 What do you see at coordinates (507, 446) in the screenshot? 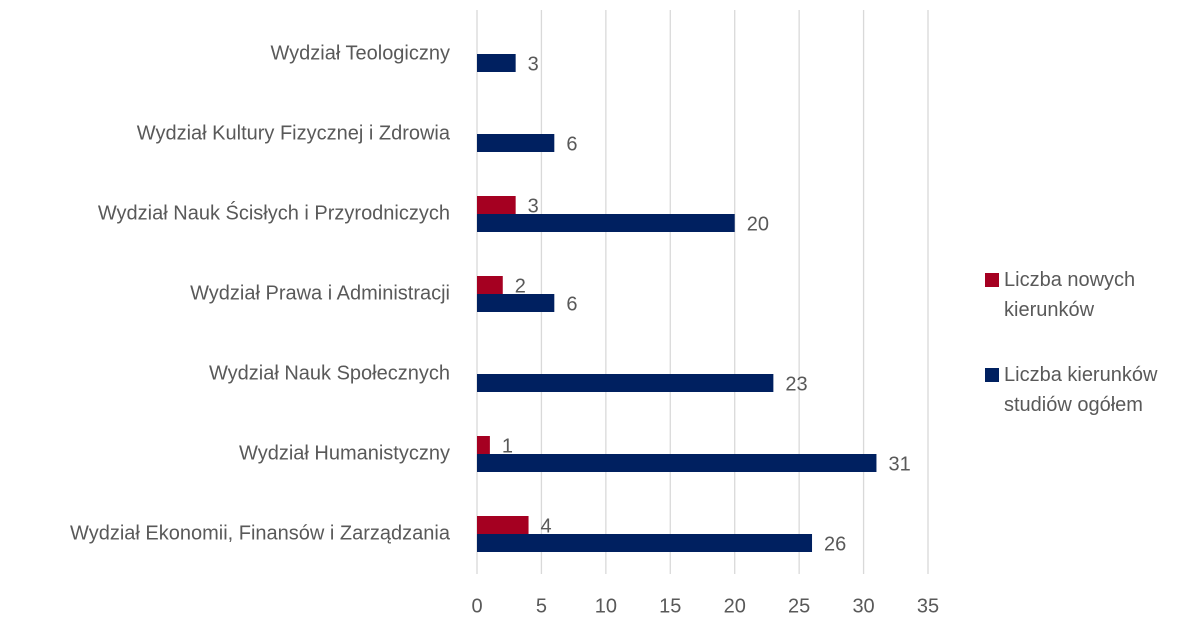
I see `data-label: 1` at bounding box center [507, 446].